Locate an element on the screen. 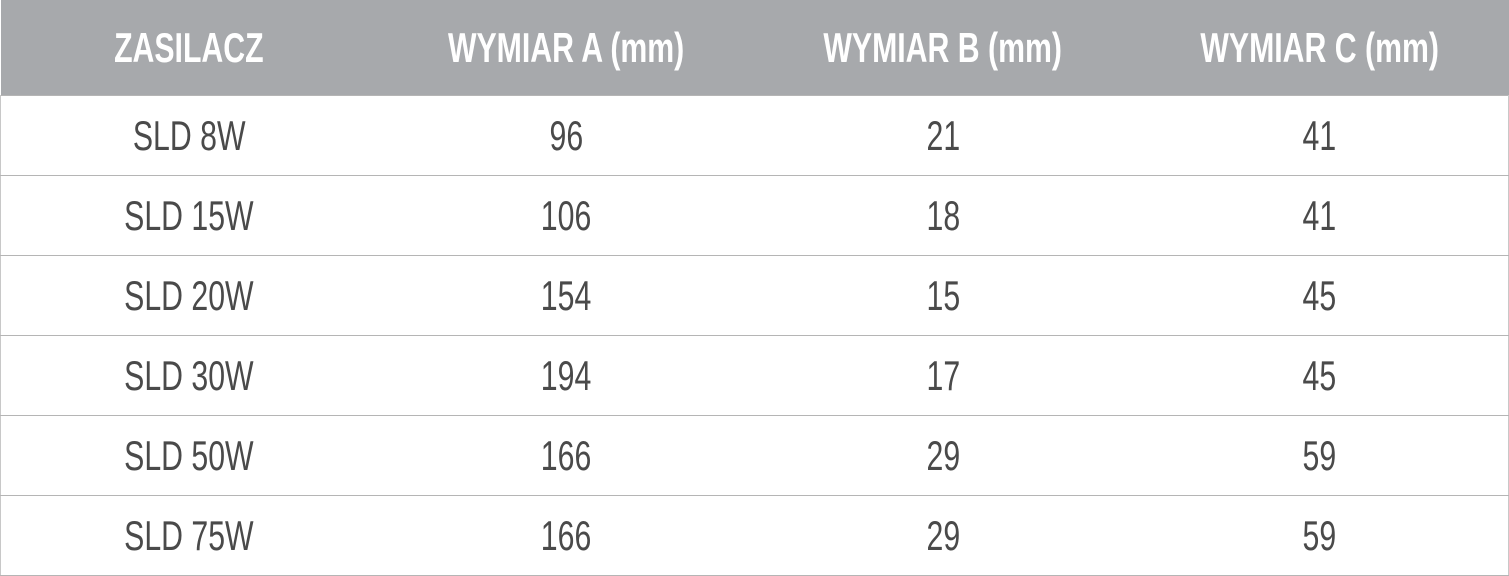 The width and height of the screenshot is (1509, 576). table-cell-text: 154 is located at coordinates (566, 295).